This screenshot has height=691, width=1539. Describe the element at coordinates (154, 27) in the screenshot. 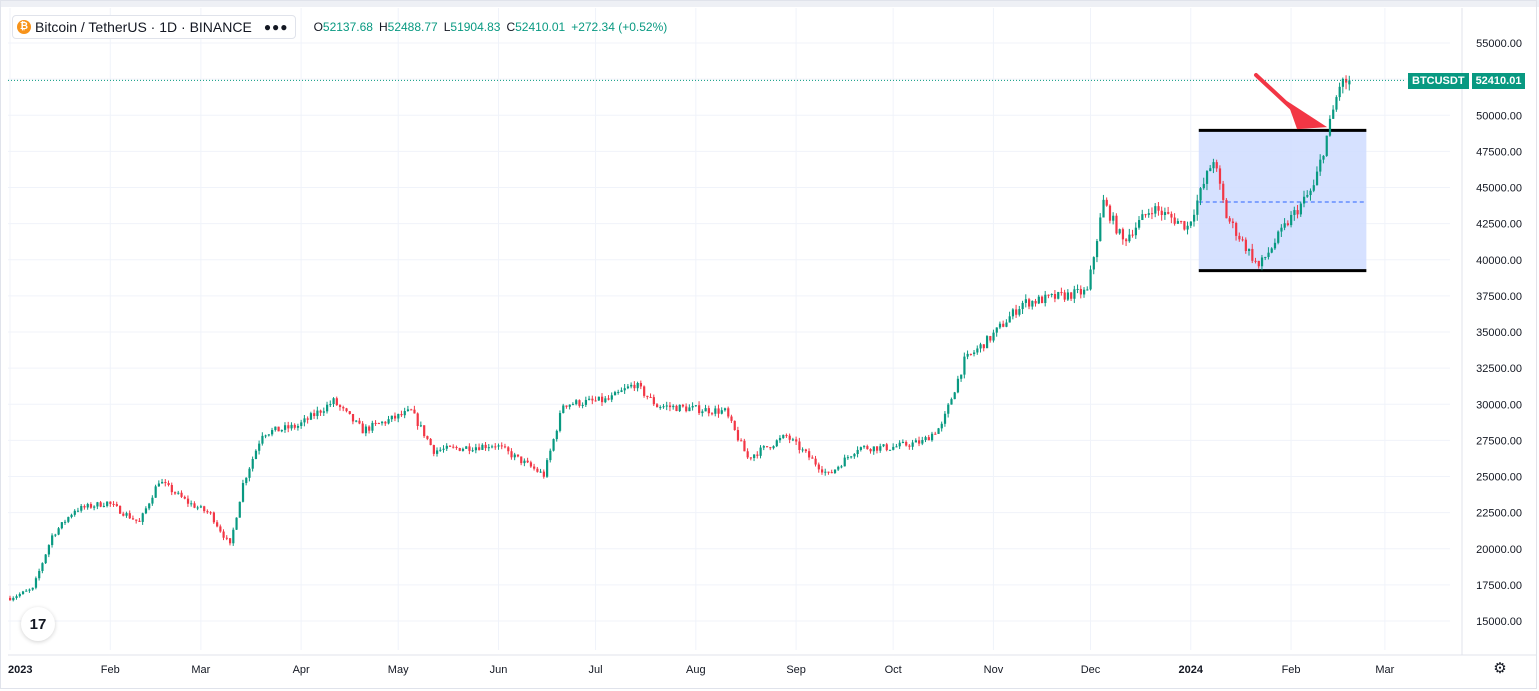

I see `symbol-selector: ₿ Bitcoin / TetherUS · 1D · BINANCE ●●●` at that location.